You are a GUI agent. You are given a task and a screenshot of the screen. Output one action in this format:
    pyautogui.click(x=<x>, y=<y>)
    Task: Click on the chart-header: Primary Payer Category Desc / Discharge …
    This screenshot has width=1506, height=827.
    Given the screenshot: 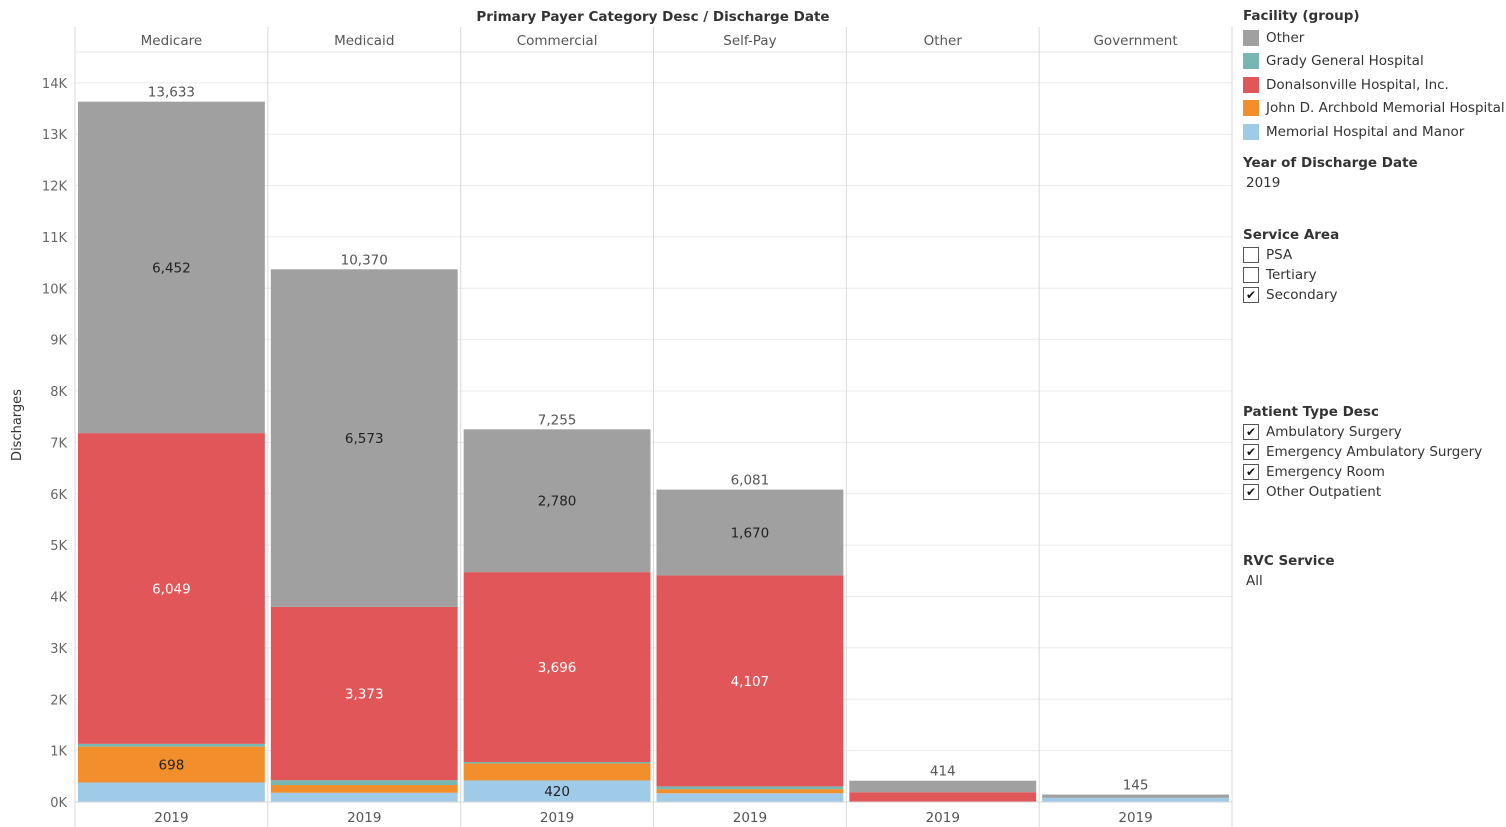 What is the action you would take?
    pyautogui.click(x=652, y=17)
    